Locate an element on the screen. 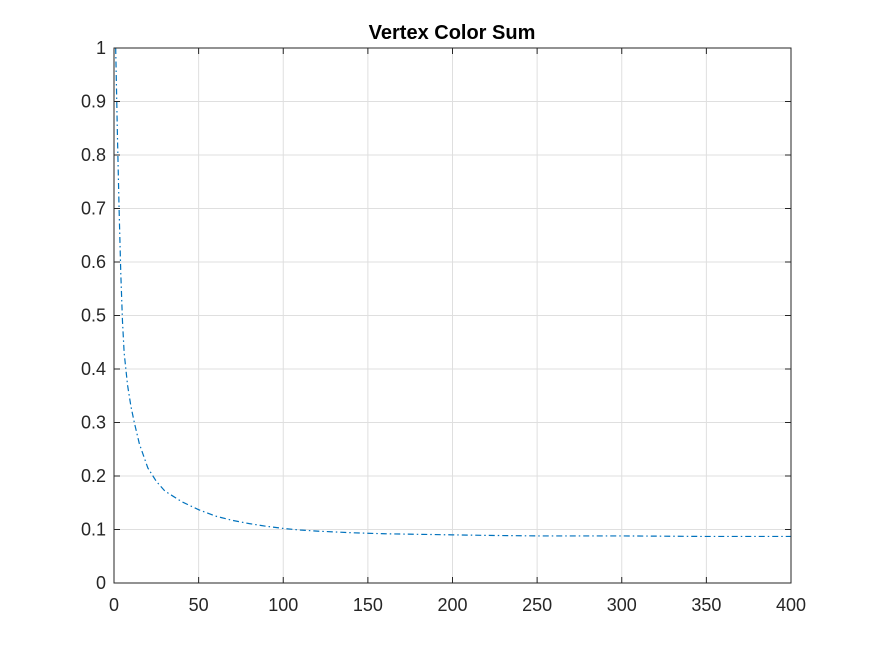  y-tick-label: 0.7 is located at coordinates (93, 209).